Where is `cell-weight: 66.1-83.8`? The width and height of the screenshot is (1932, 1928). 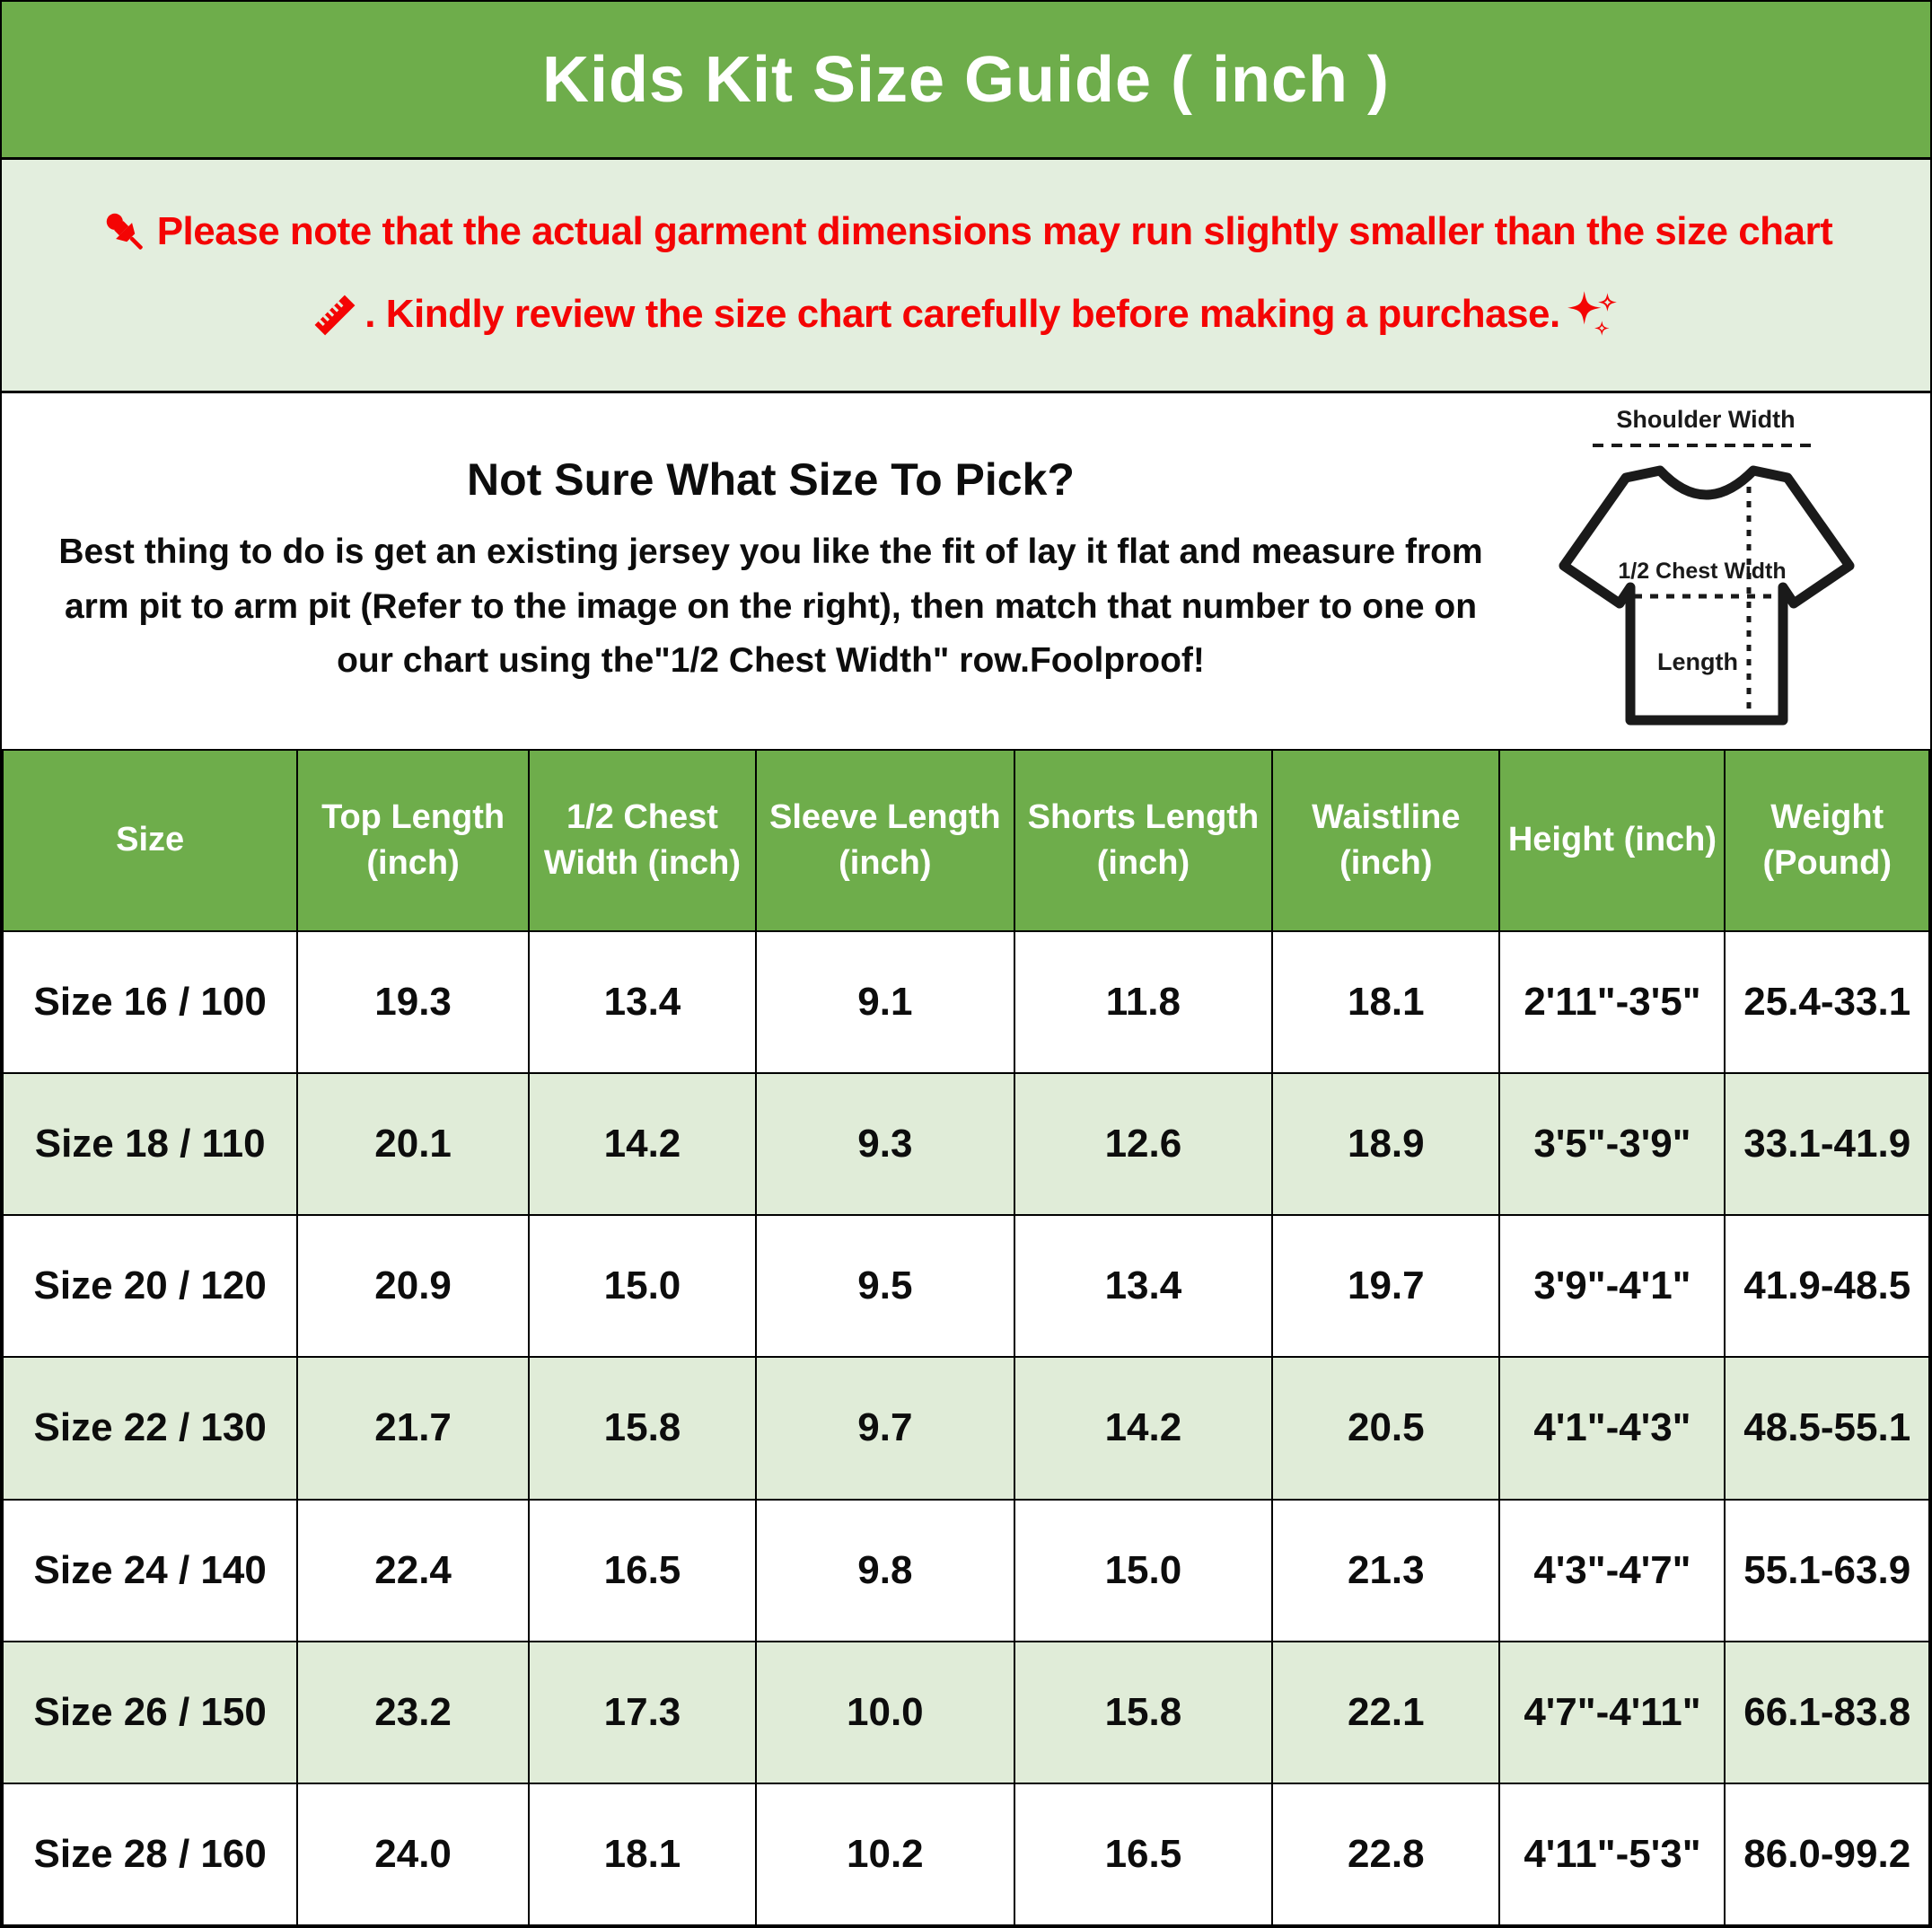 cell-weight: 66.1-83.8 is located at coordinates (1827, 1712).